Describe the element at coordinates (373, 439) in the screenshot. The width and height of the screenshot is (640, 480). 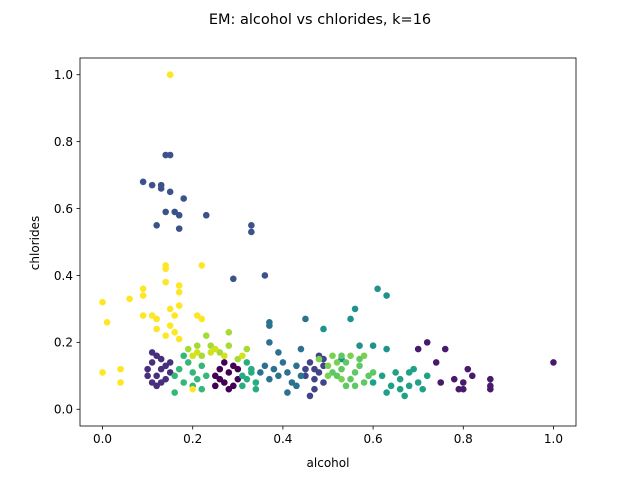
I see `x-tick-label: 0.6` at that location.